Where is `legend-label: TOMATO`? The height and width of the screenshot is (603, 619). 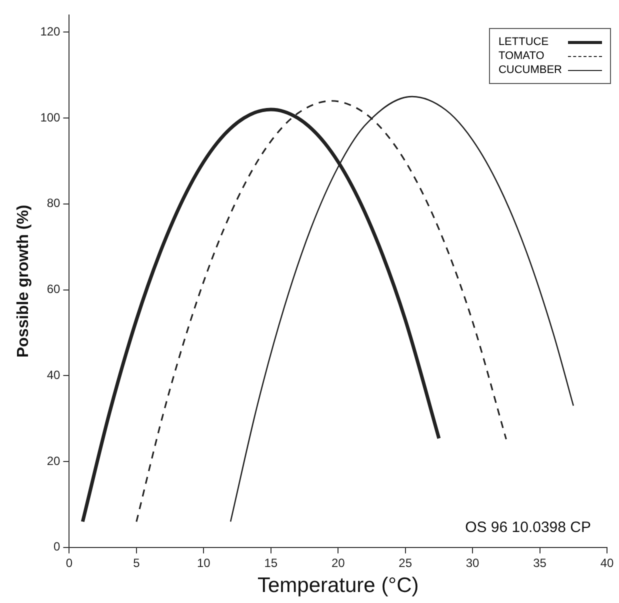
legend-label: TOMATO is located at coordinates (521, 56).